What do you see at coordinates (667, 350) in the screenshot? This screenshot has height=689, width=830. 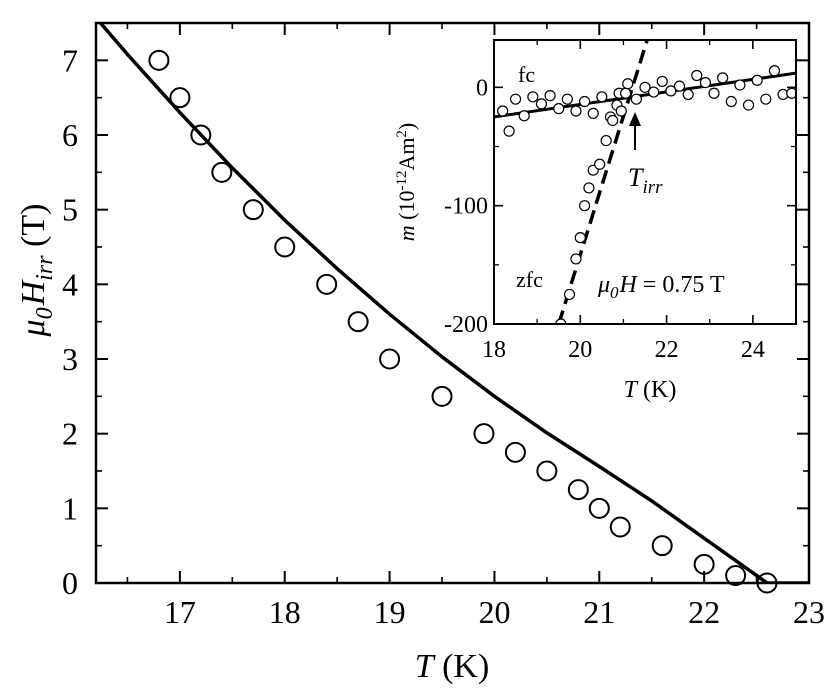 I see `inset-x-tick-label: 22` at bounding box center [667, 350].